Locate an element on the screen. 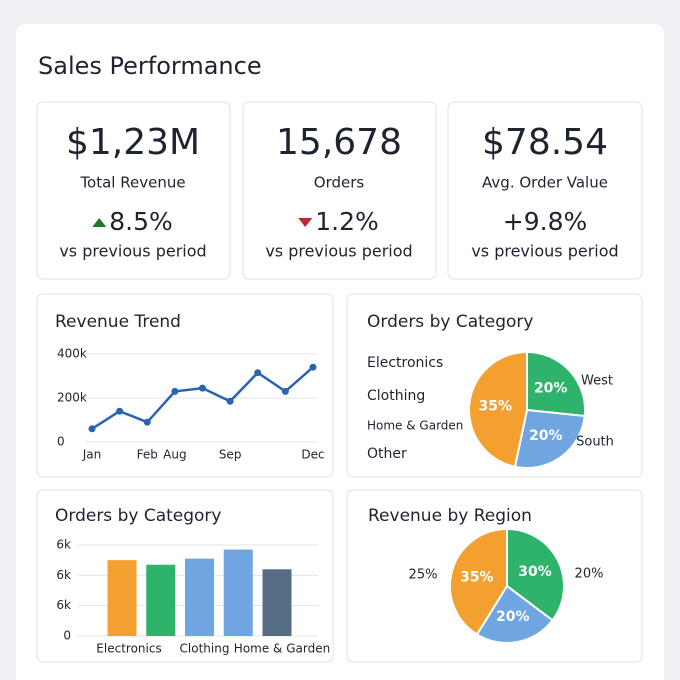 The image size is (680, 680). x-tick-label: Feb is located at coordinates (147, 455).